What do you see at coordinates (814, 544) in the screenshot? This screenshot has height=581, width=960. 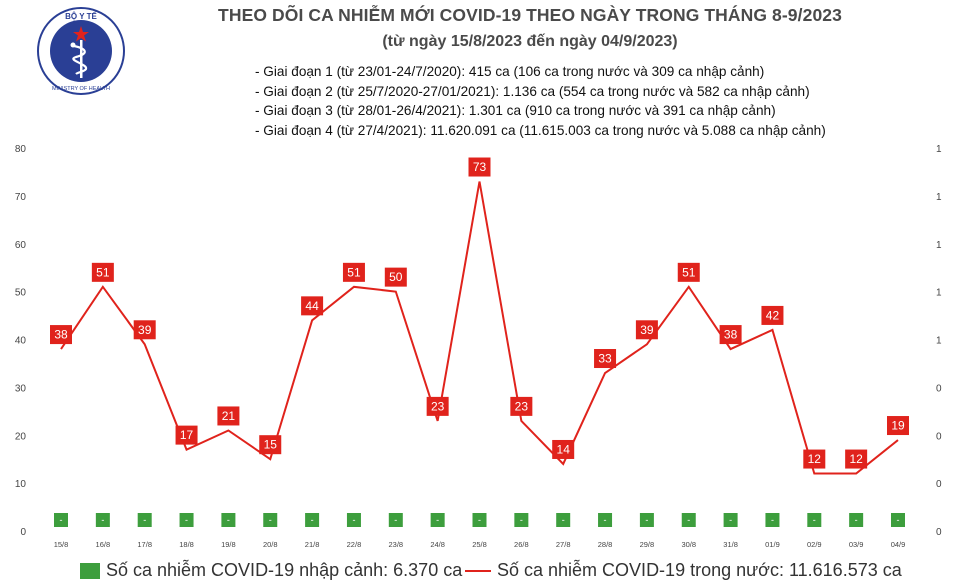 I see `x-tick-label: 02/9` at bounding box center [814, 544].